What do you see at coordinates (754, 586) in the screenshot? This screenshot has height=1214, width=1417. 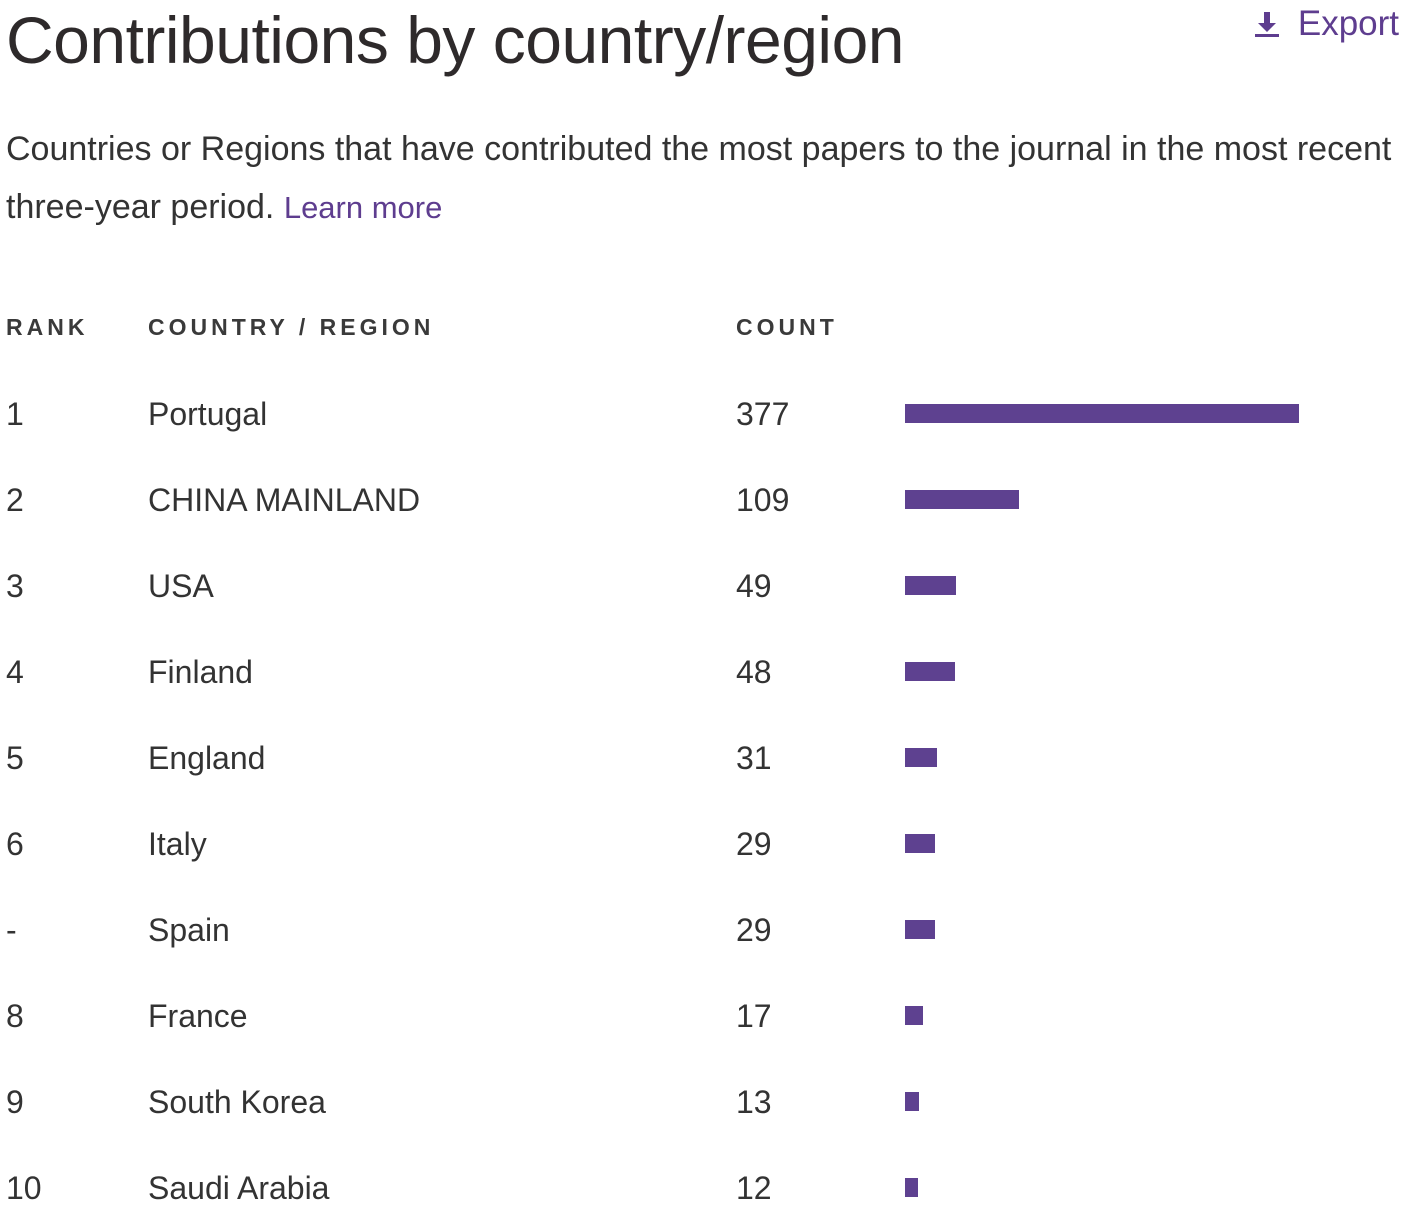 I see `count-cell: 49` at bounding box center [754, 586].